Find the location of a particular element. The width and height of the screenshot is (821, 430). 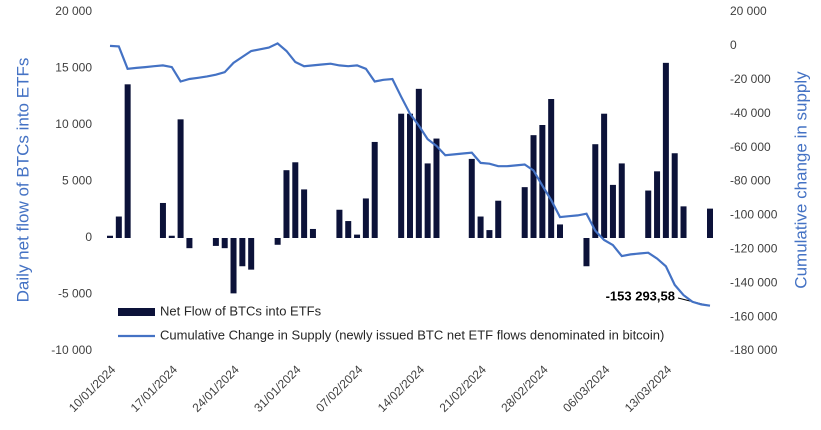

y2-tick-label: 20 000 is located at coordinates (748, 11).